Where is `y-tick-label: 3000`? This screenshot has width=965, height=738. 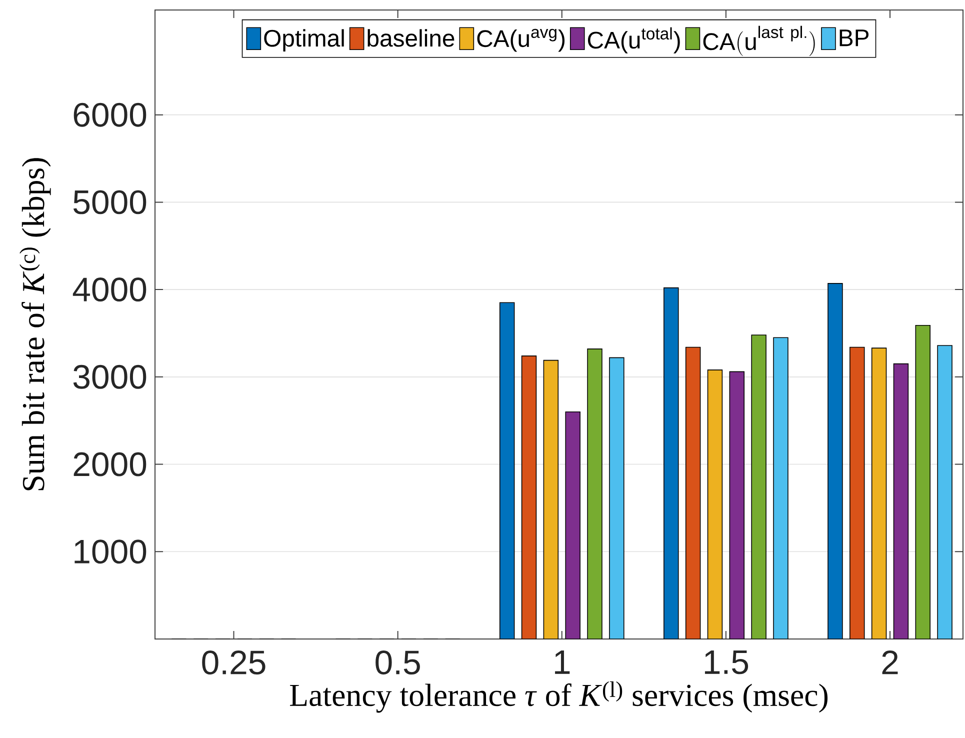
y-tick-label: 3000 is located at coordinates (109, 376).